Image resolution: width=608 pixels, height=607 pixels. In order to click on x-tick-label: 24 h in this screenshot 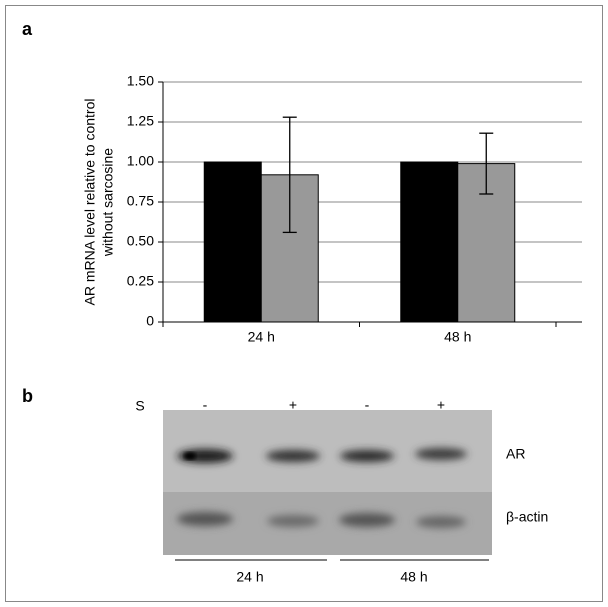, I will do `click(261, 337)`.